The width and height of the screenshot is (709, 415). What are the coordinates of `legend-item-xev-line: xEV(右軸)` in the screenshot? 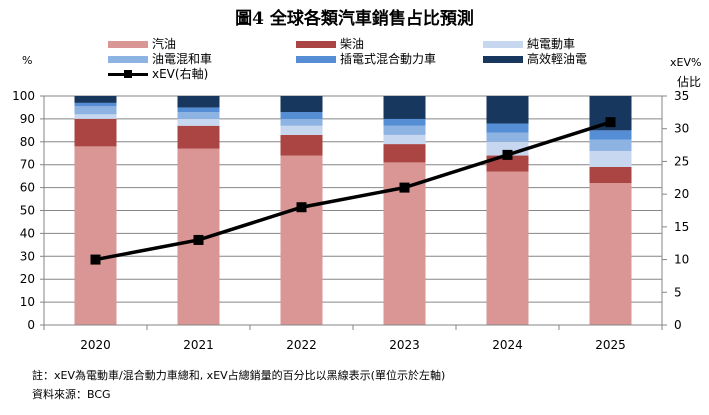 It's located at (158, 74).